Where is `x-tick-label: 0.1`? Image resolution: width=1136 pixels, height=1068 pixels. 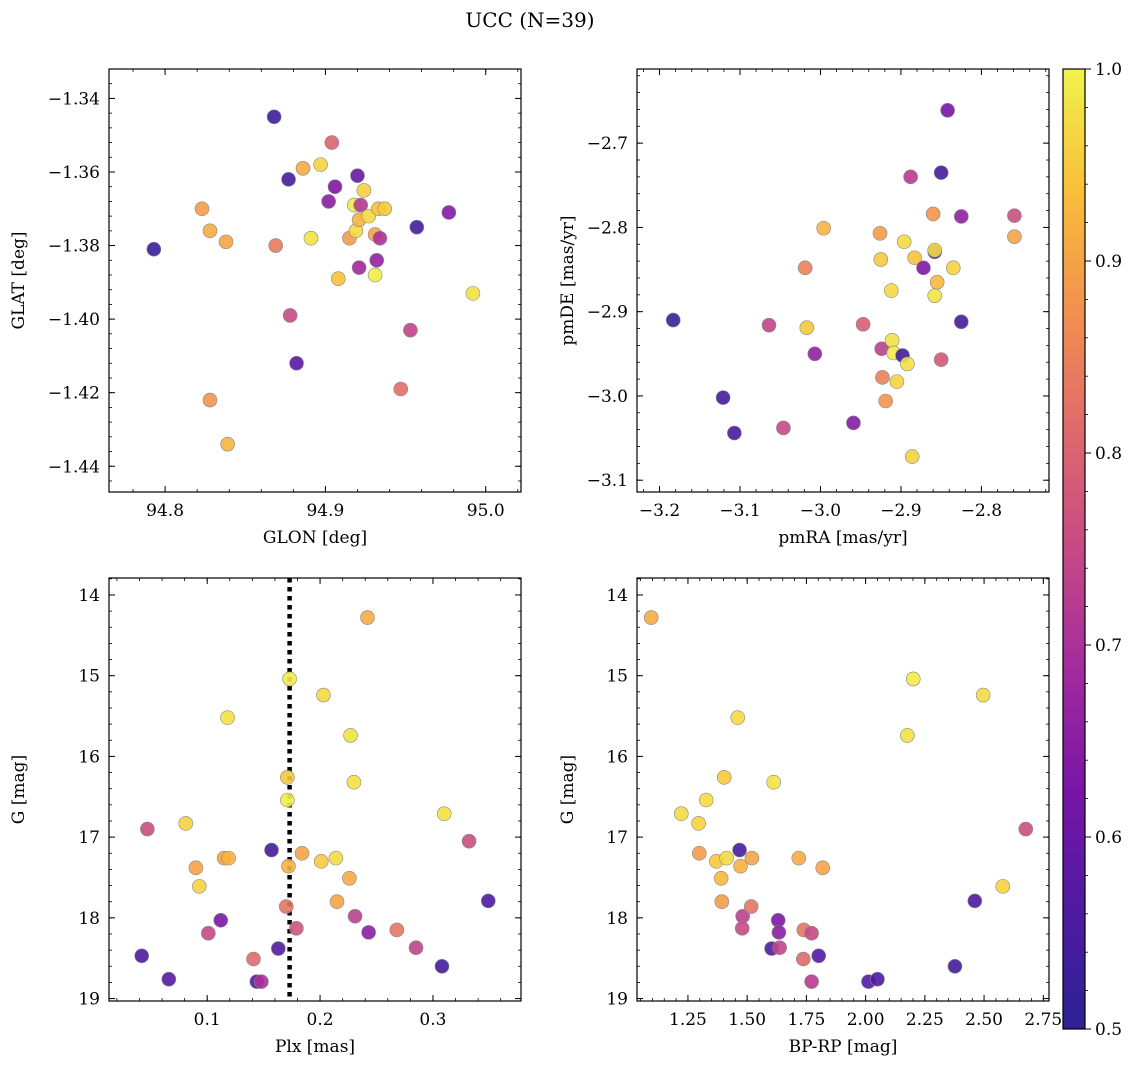
x-tick-label: 0.1 is located at coordinates (207, 1020).